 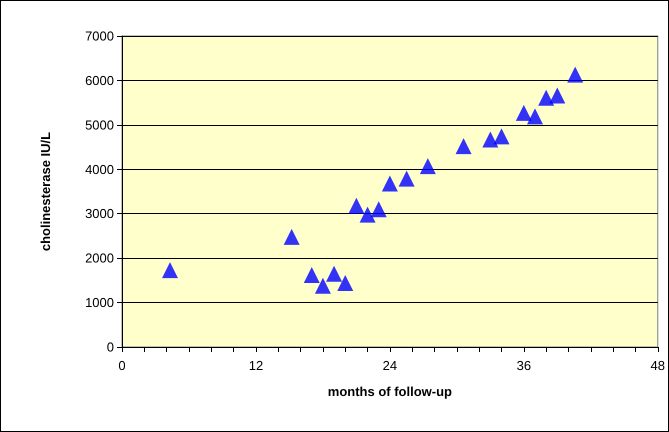 What do you see at coordinates (256, 365) in the screenshot?
I see `x-tick-label: 12` at bounding box center [256, 365].